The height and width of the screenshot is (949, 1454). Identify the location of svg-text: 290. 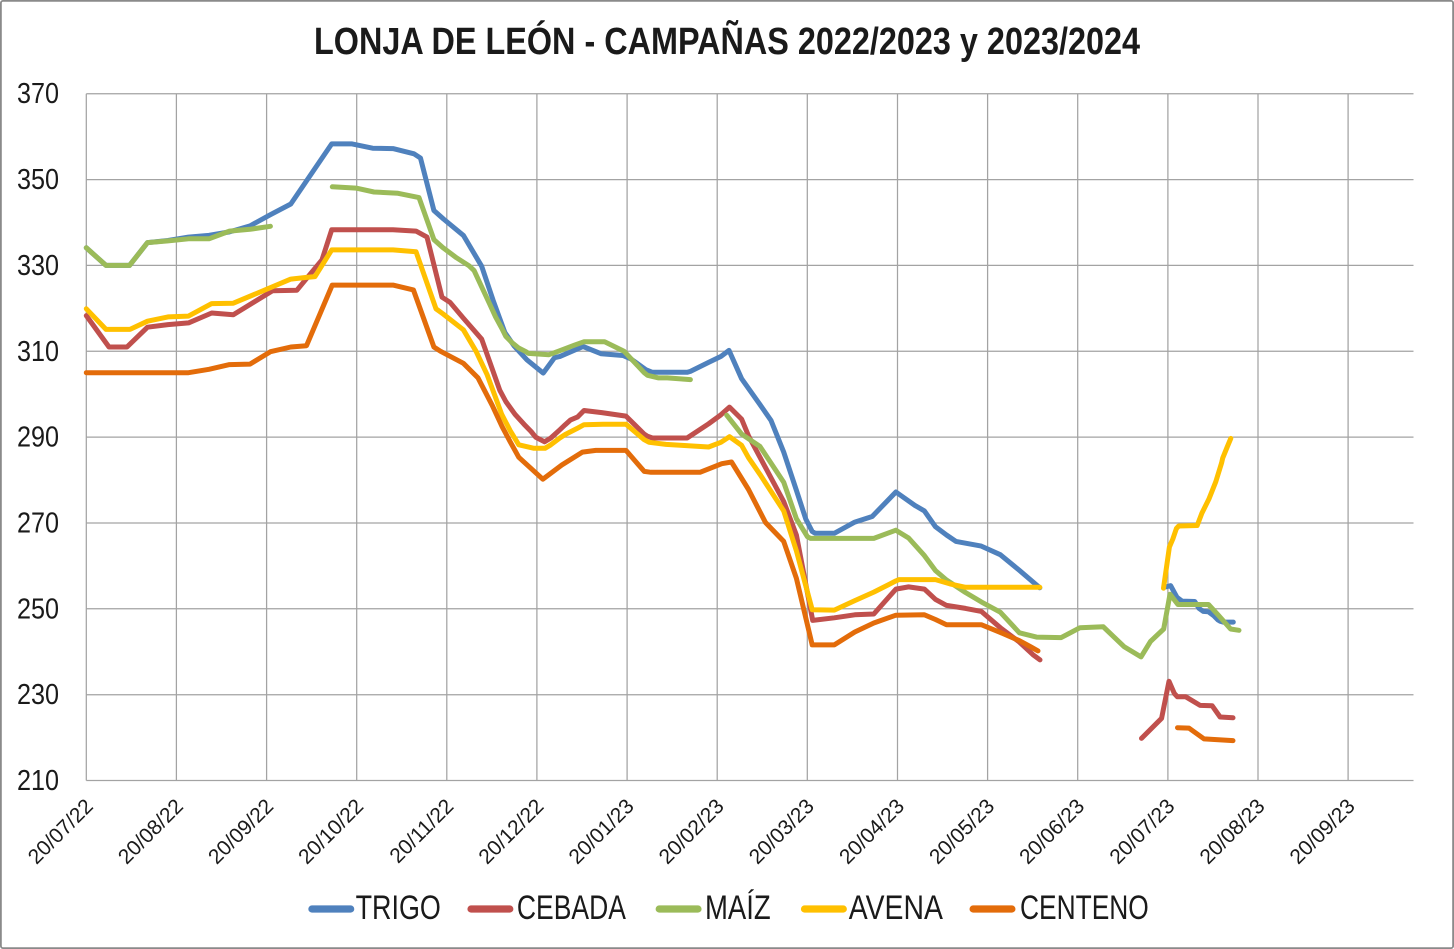
(38, 438).